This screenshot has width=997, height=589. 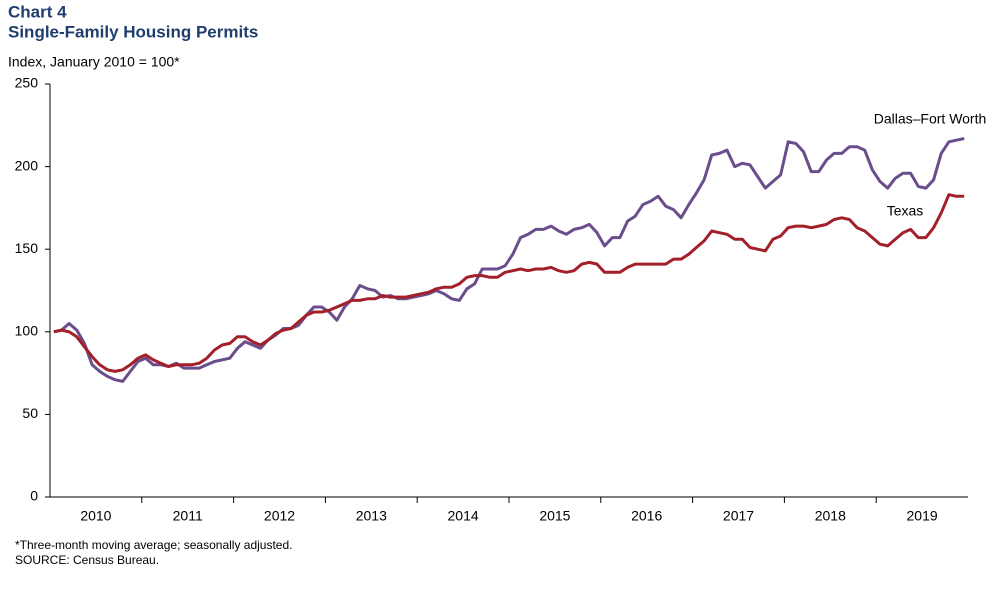 I want to click on y-tick-label: 200, so click(x=27, y=165).